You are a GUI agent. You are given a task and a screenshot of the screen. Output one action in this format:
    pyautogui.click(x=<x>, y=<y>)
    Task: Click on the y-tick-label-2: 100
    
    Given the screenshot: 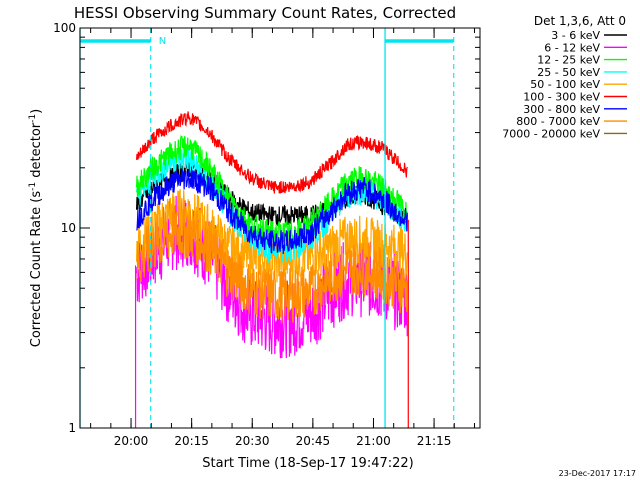 What is the action you would take?
    pyautogui.click(x=64, y=28)
    